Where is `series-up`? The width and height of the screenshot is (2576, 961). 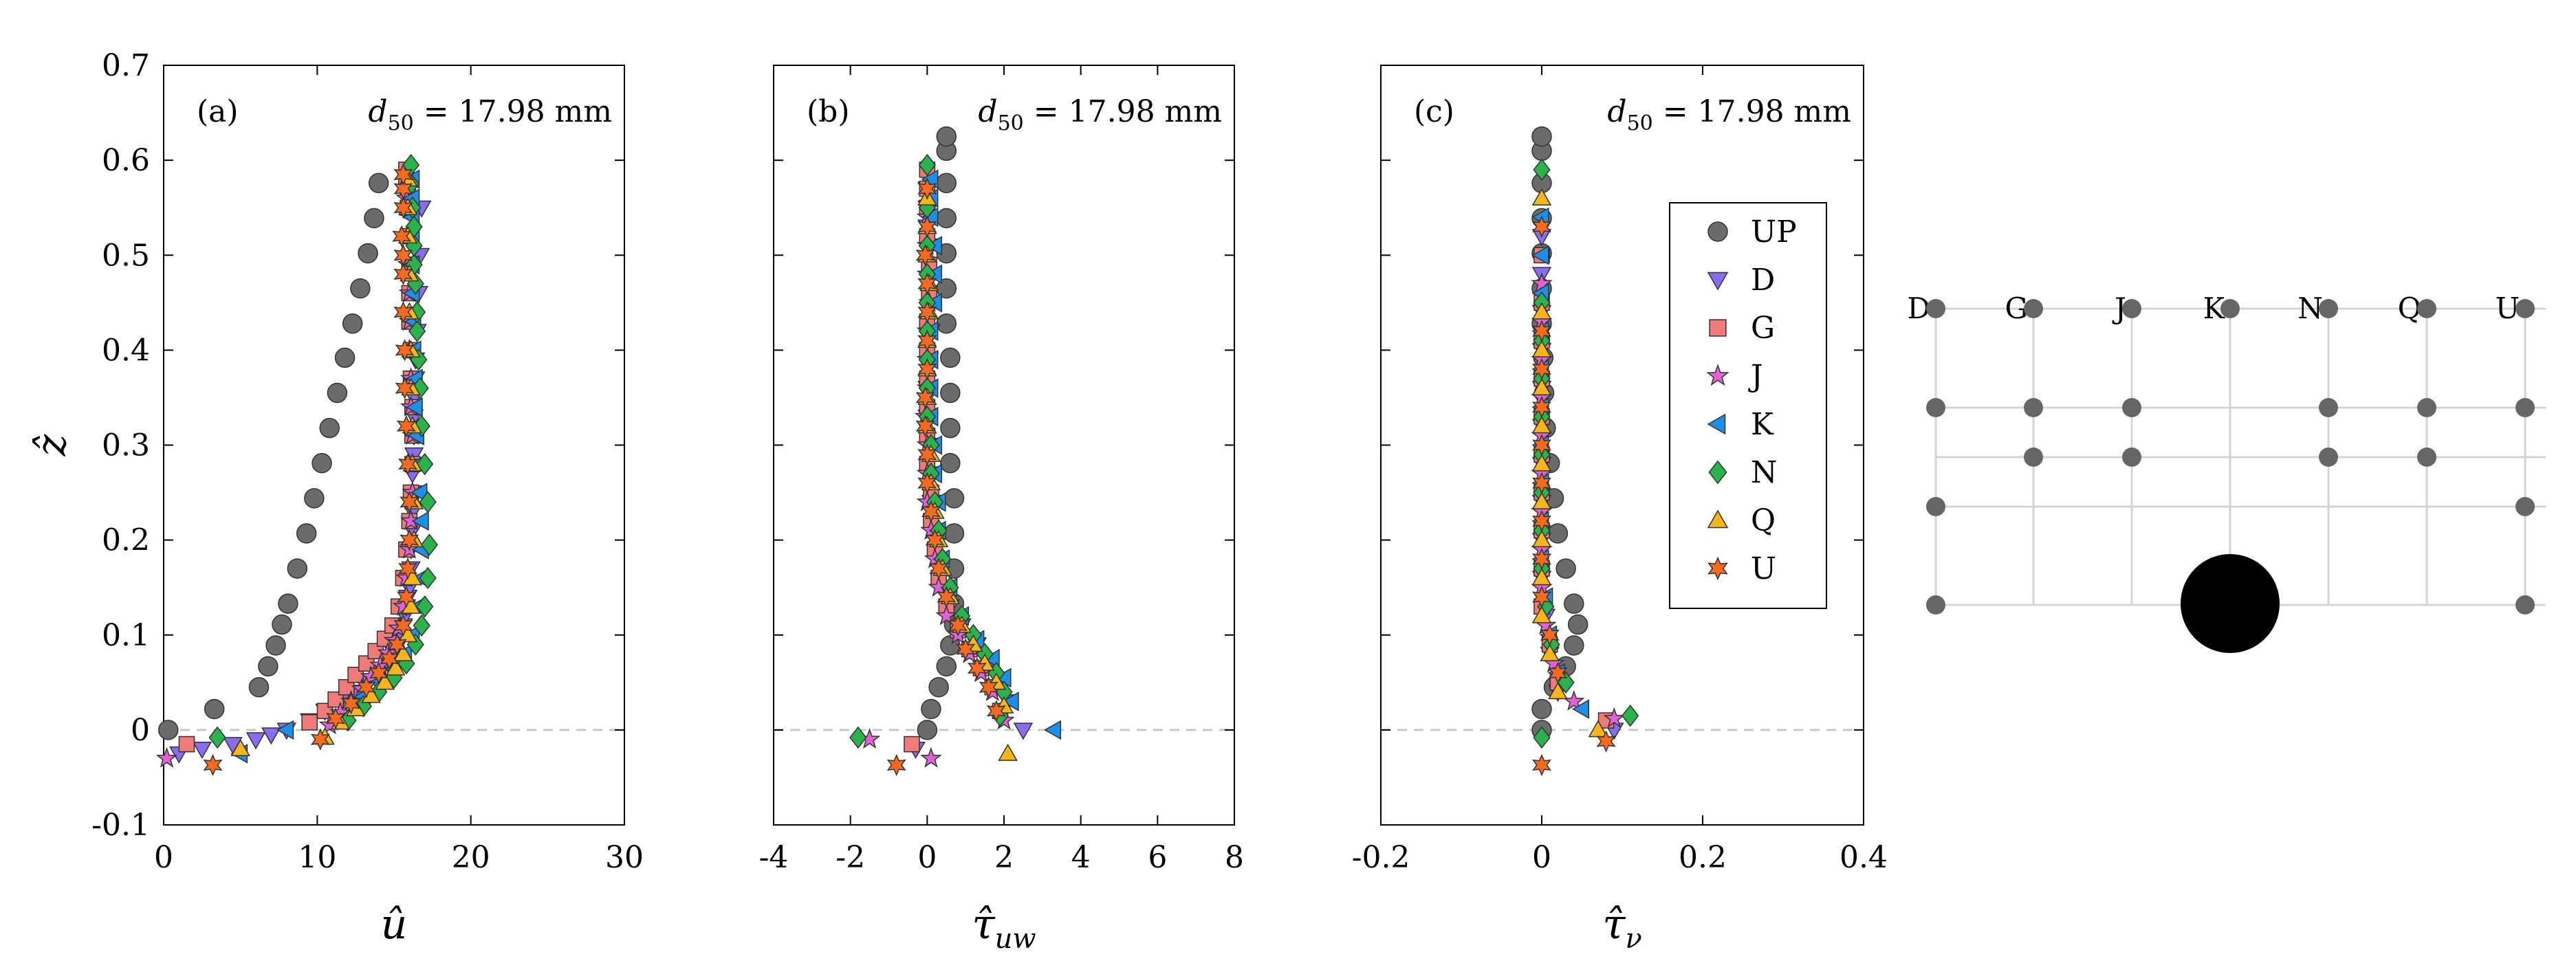 series-up is located at coordinates (941, 433).